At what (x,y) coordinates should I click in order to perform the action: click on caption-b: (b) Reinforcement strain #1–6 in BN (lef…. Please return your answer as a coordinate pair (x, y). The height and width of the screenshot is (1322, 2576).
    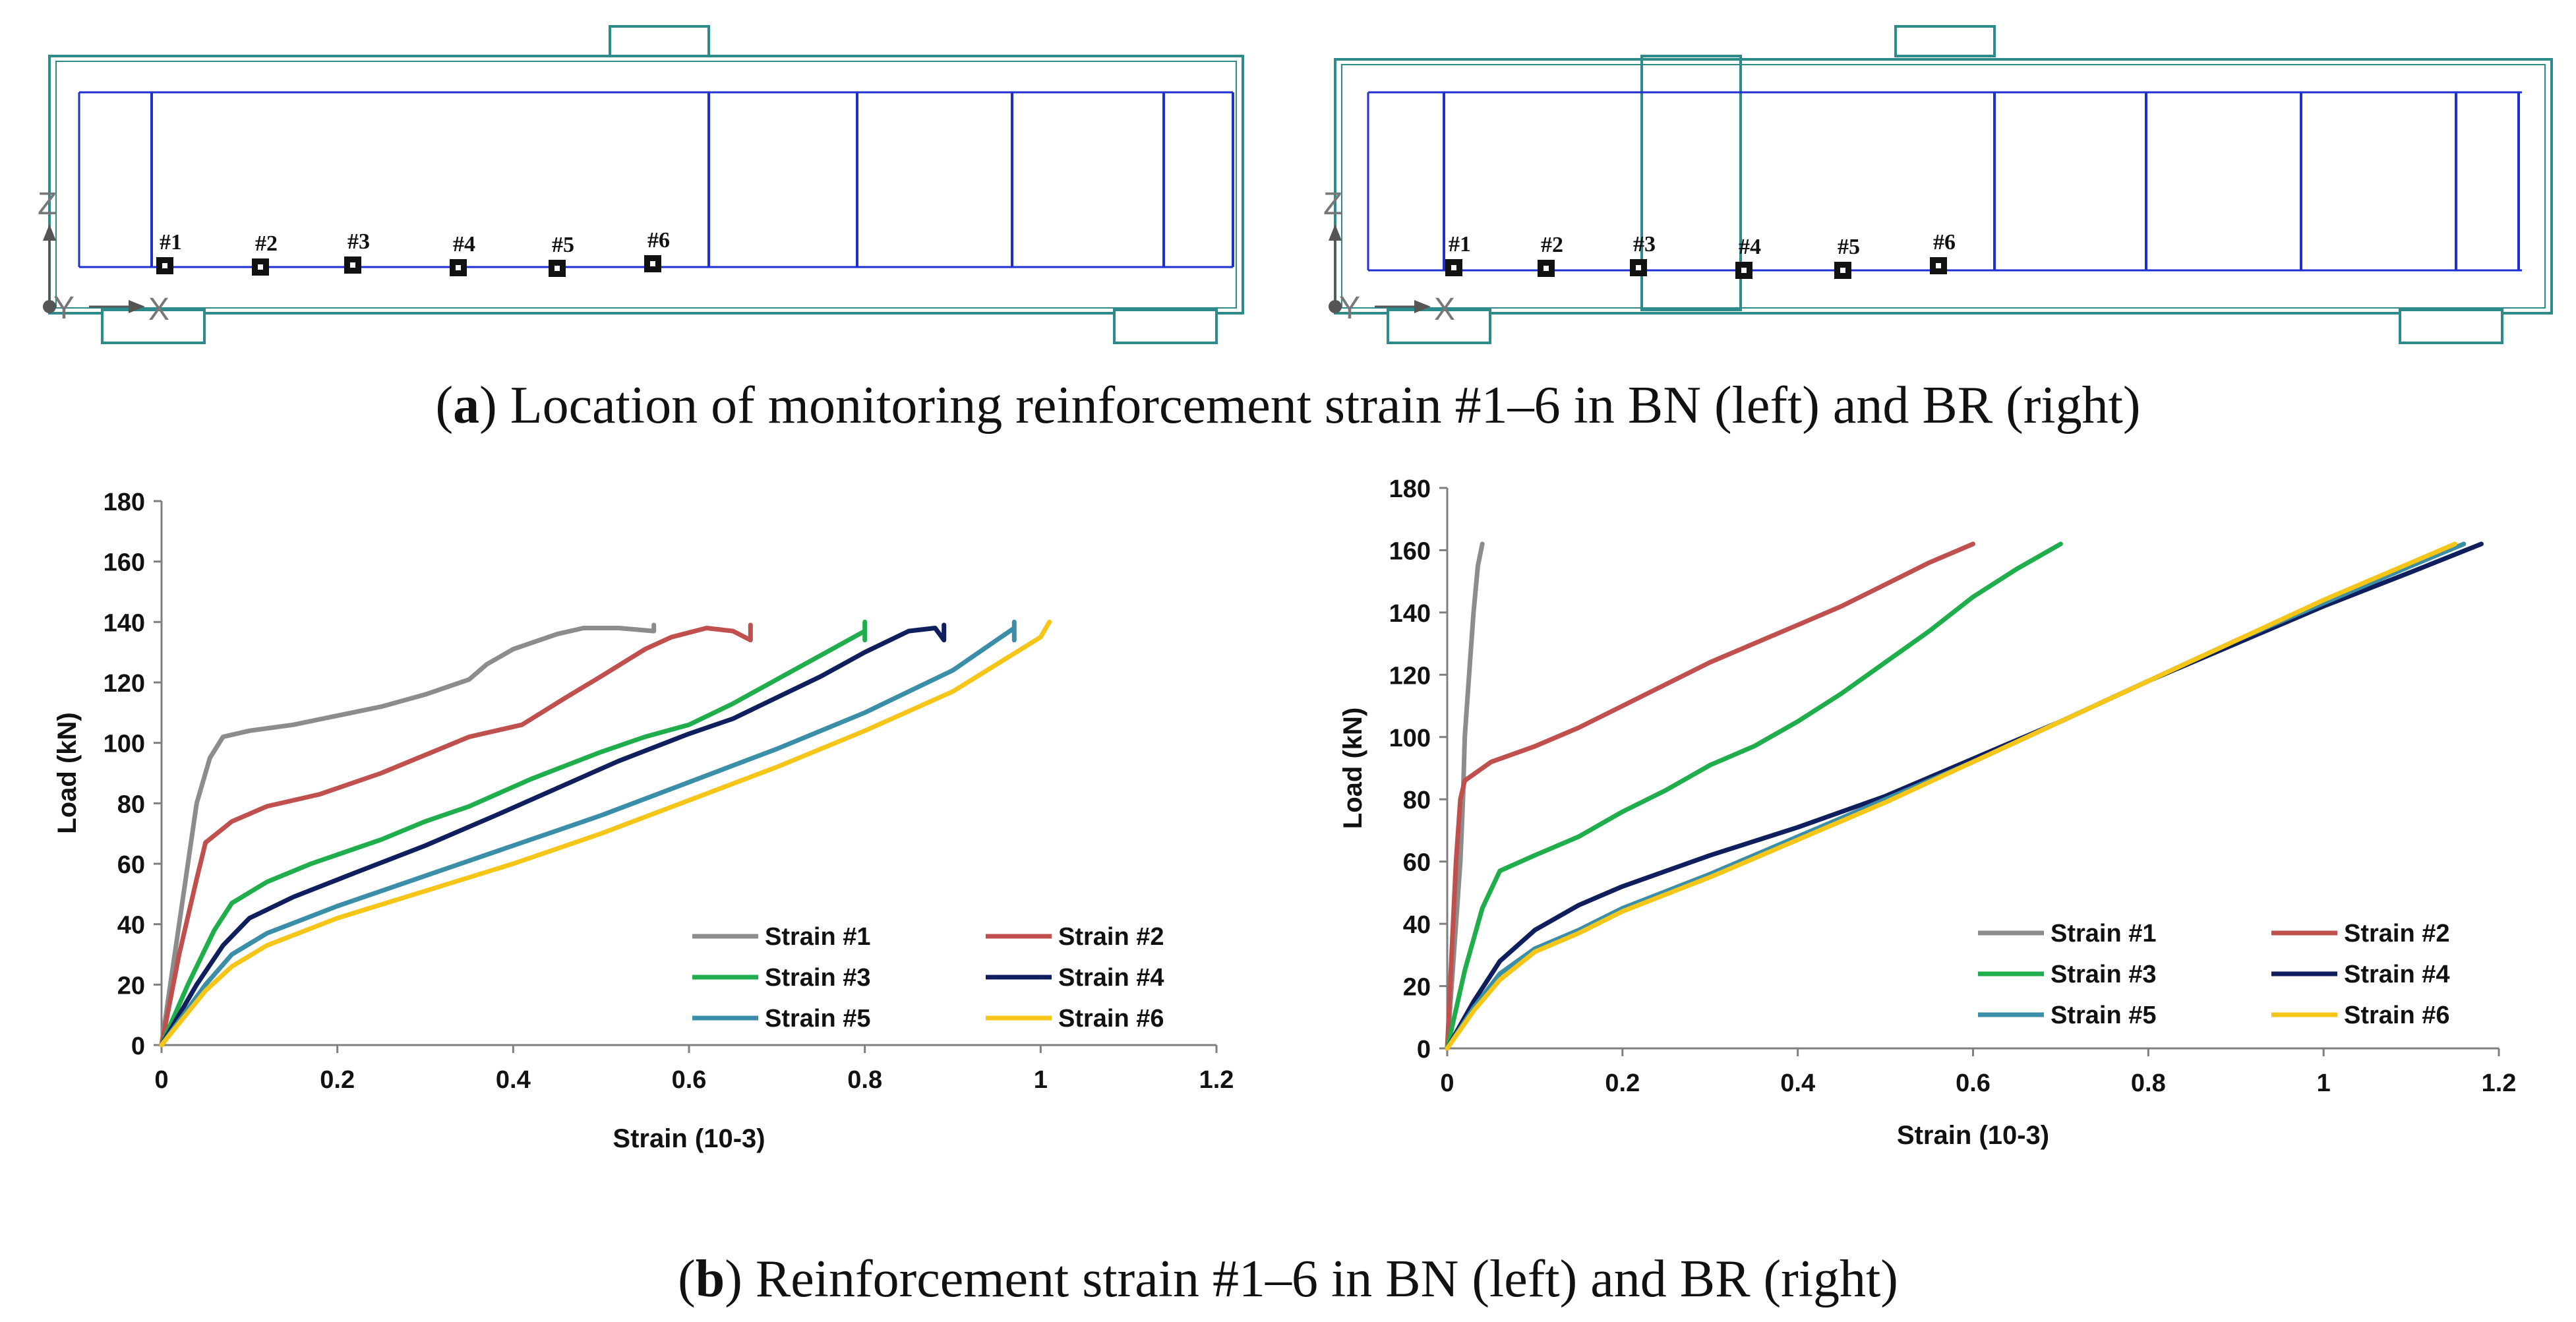
    Looking at the image, I should click on (1288, 1279).